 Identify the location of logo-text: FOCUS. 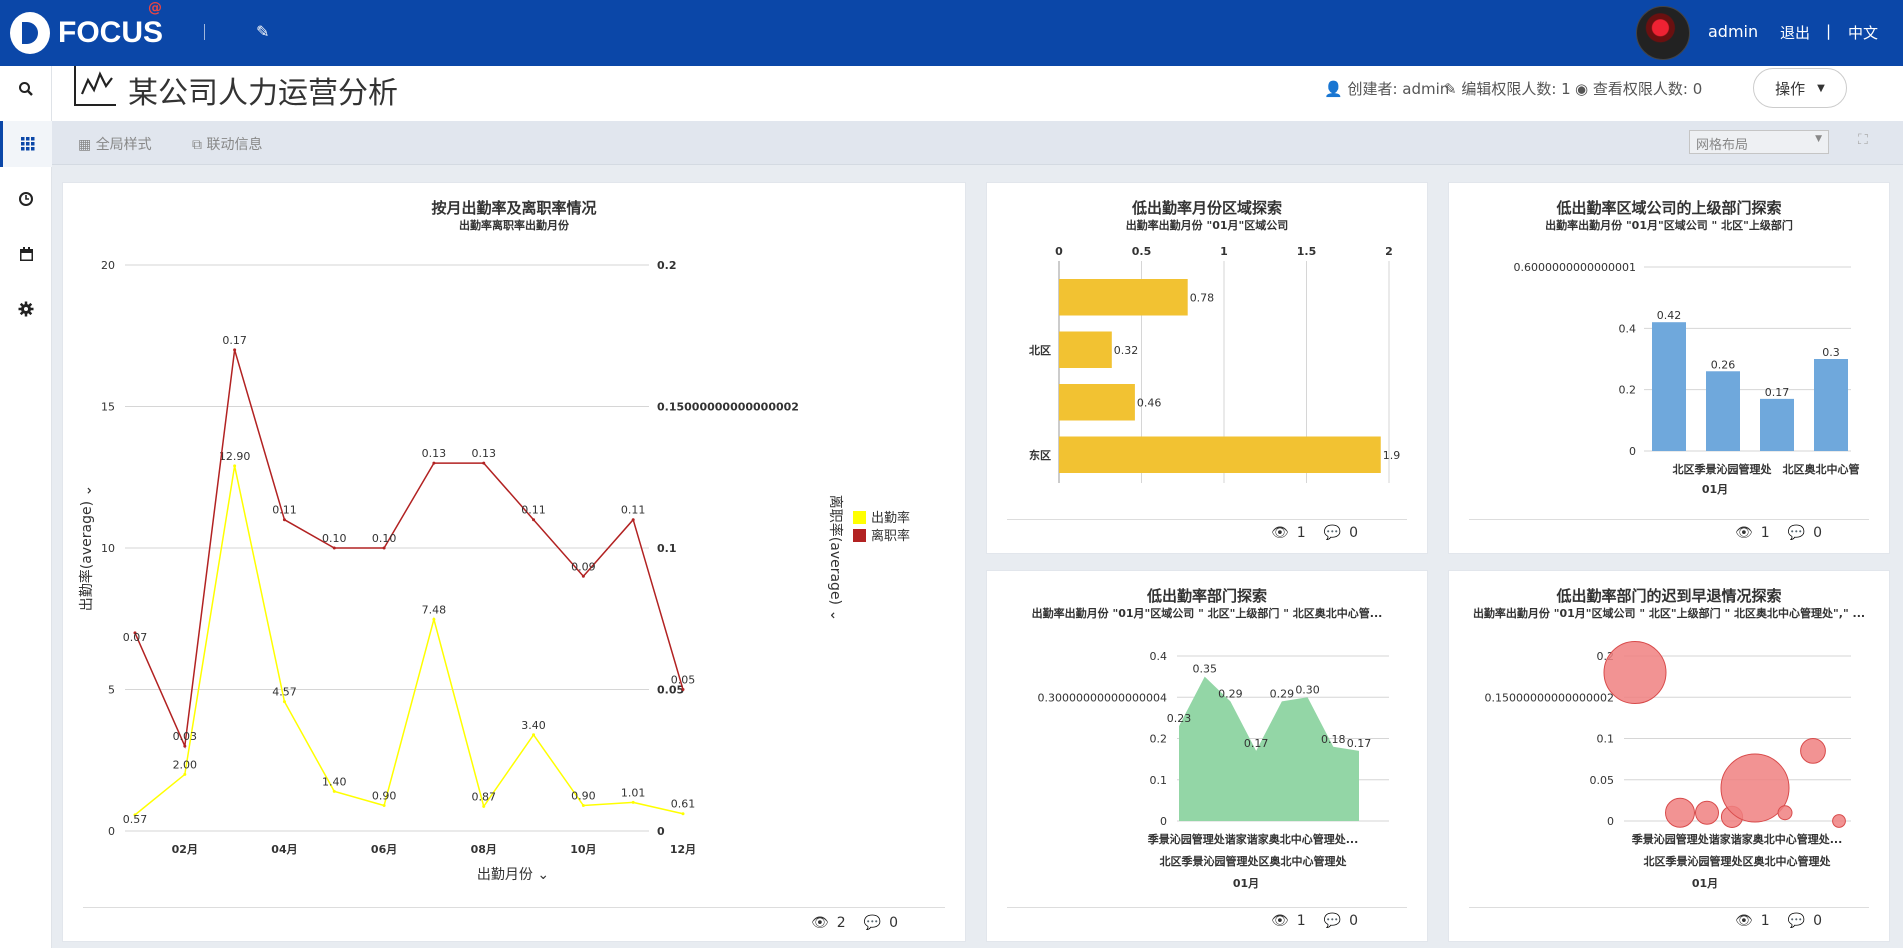
(110, 32).